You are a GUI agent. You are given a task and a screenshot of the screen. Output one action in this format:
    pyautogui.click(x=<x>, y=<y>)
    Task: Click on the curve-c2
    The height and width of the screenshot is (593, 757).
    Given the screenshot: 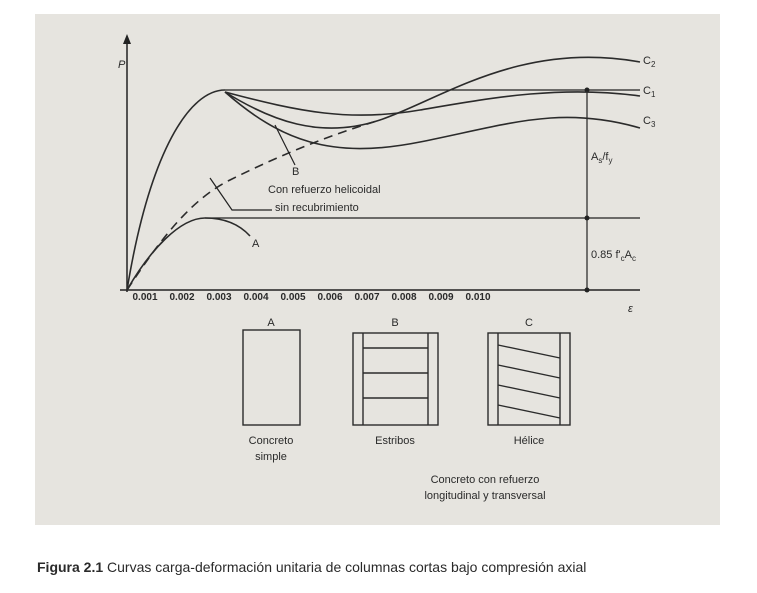 What is the action you would take?
    pyautogui.click(x=432, y=92)
    